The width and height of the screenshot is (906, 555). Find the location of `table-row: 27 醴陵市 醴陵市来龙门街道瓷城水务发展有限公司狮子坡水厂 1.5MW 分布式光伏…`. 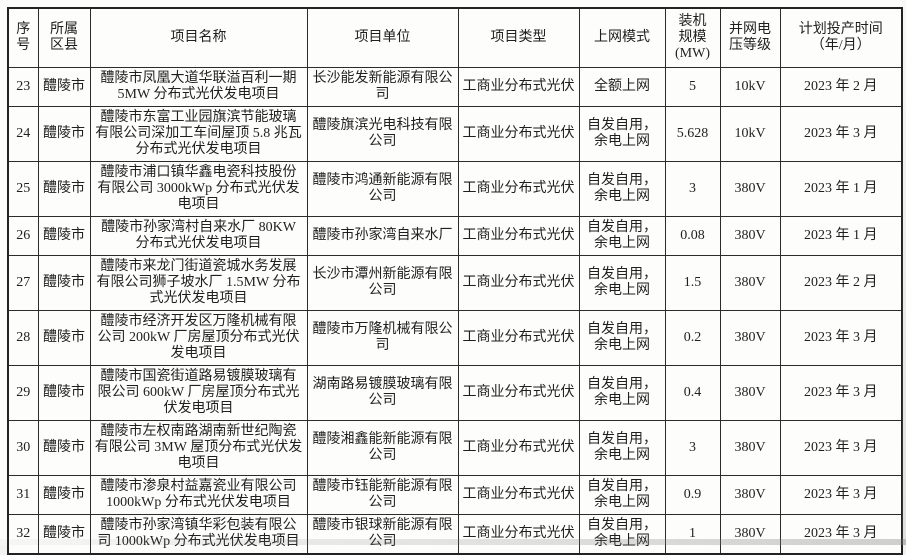

table-row: 27 醴陵市 醴陵市来龙门街道瓷城水务发展有限公司狮子坡水厂 1.5MW 分布式光伏… is located at coordinates (455, 283).